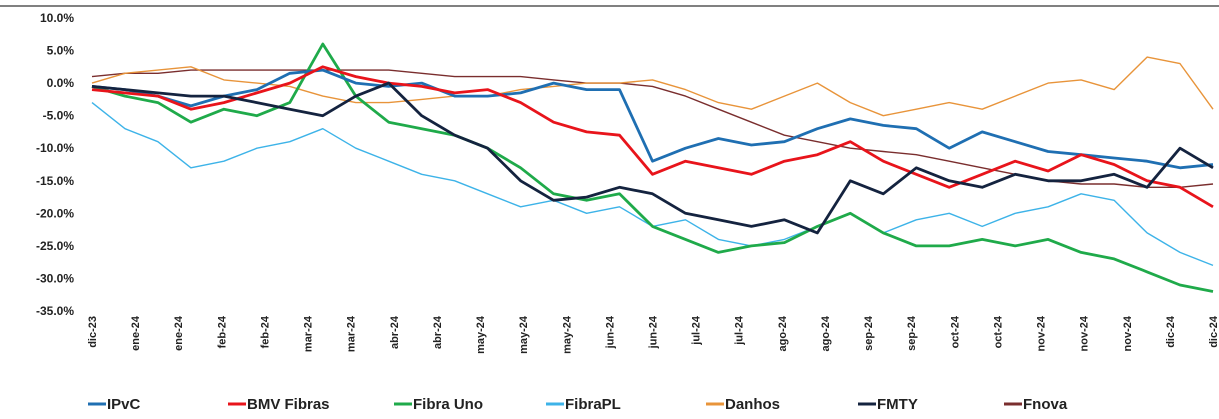 The image size is (1219, 419). I want to click on legend-label: BMV Fibras, so click(288, 404).